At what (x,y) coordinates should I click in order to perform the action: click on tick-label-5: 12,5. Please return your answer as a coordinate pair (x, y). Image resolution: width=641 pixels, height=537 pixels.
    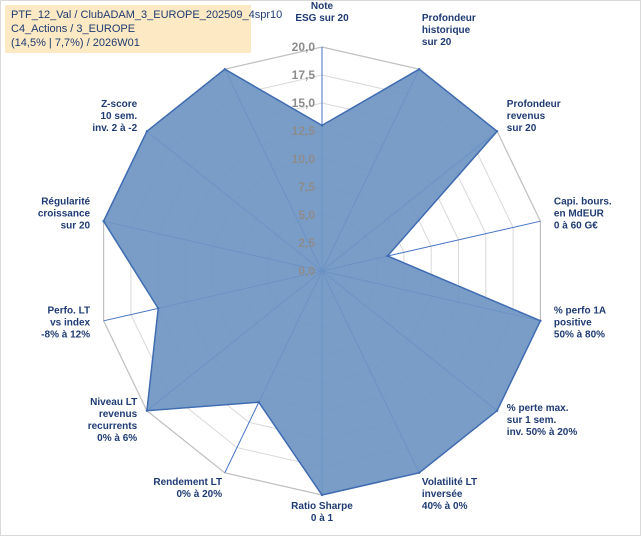
    Looking at the image, I should click on (304, 131).